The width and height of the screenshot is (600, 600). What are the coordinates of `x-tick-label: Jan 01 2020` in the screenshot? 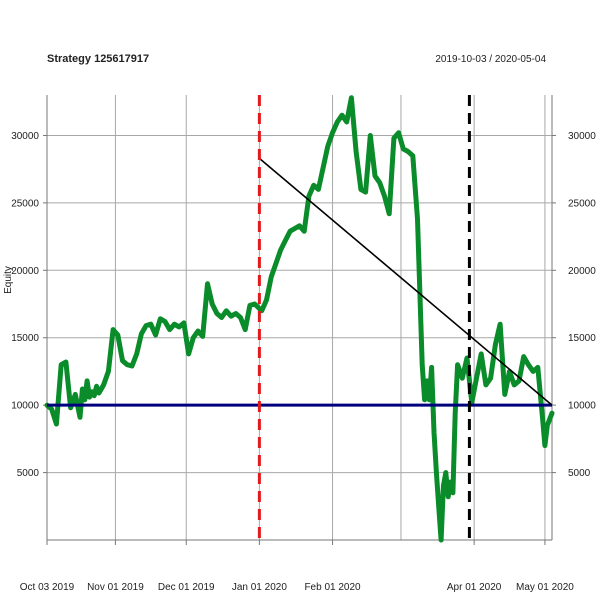 It's located at (259, 587).